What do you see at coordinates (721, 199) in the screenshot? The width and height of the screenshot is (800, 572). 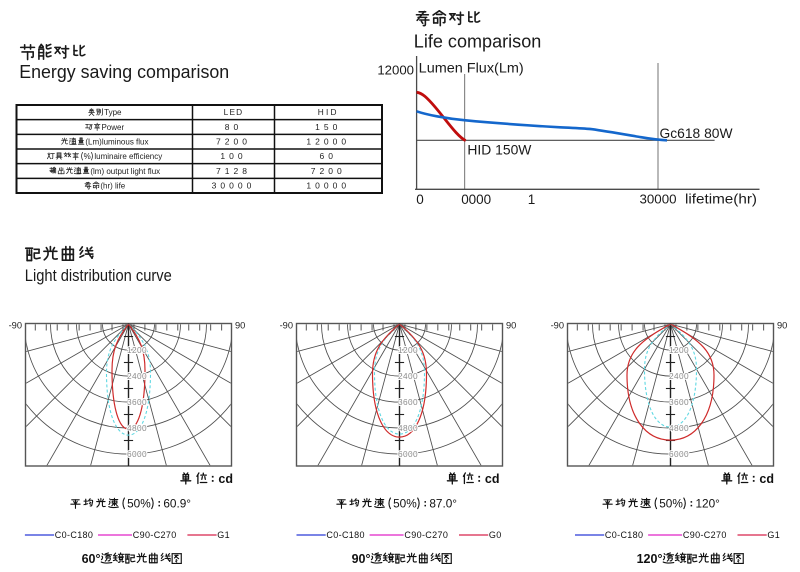 I see `svg-text: lifetime(hr)` at bounding box center [721, 199].